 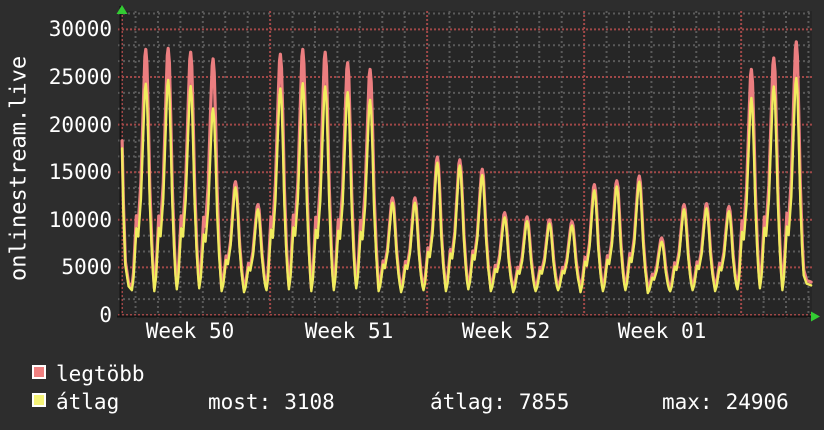 I want to click on y-tick-25000: 25000, so click(x=80, y=77).